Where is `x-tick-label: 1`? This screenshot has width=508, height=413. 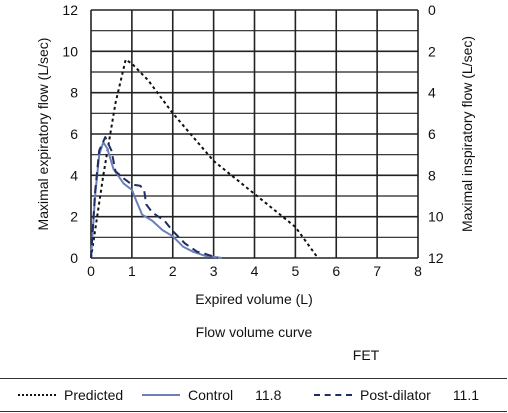
x-tick-label: 1 is located at coordinates (132, 271).